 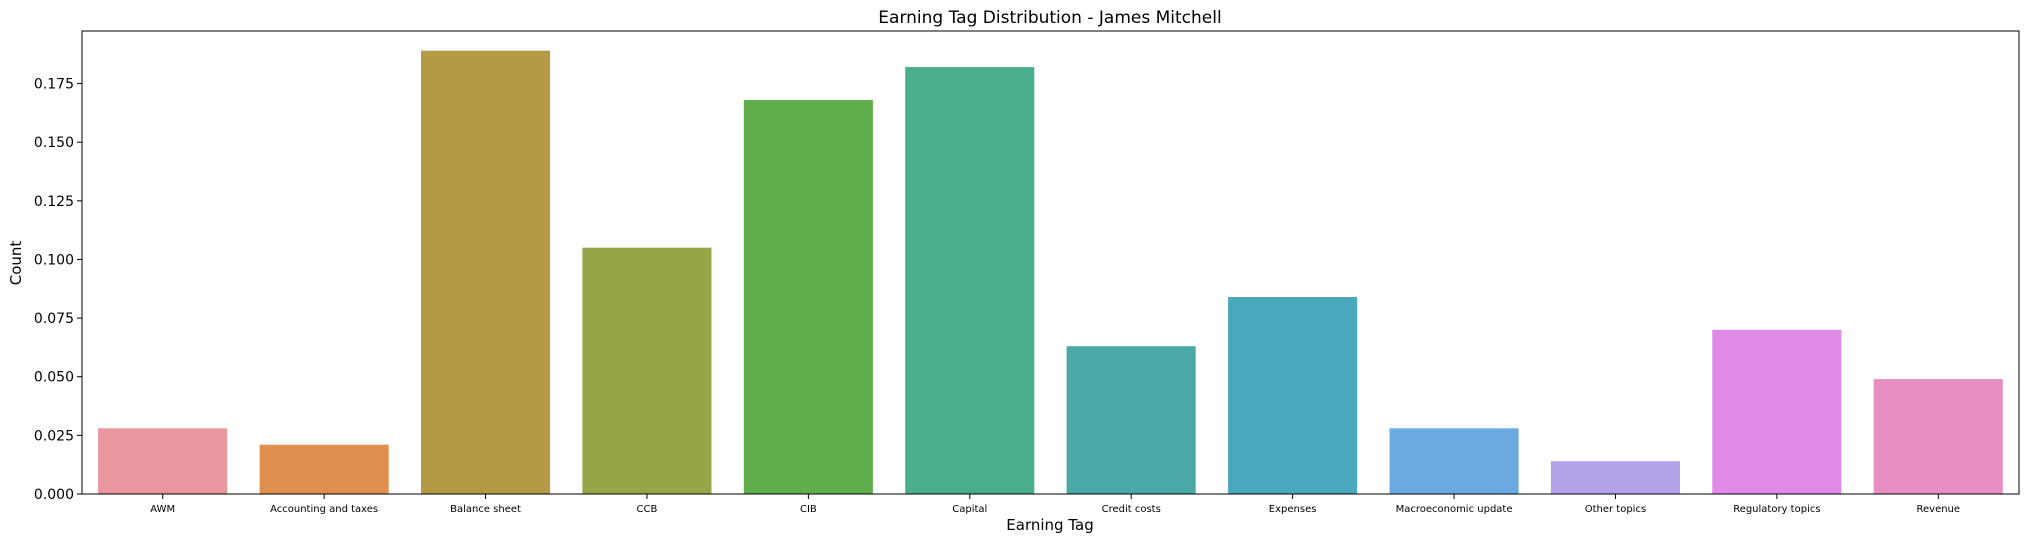 I want to click on y-tick-label: 0.175, so click(x=54, y=85).